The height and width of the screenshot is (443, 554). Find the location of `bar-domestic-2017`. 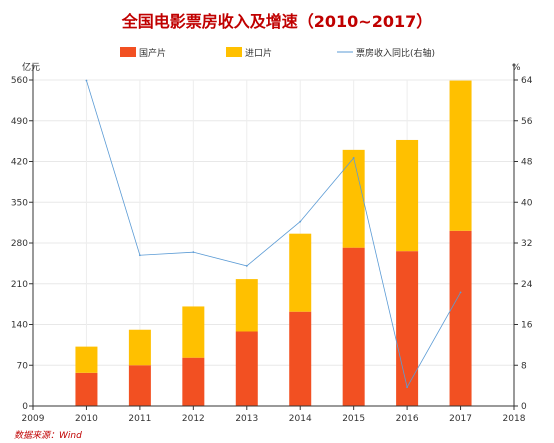

bar-domestic-2017 is located at coordinates (460, 318).